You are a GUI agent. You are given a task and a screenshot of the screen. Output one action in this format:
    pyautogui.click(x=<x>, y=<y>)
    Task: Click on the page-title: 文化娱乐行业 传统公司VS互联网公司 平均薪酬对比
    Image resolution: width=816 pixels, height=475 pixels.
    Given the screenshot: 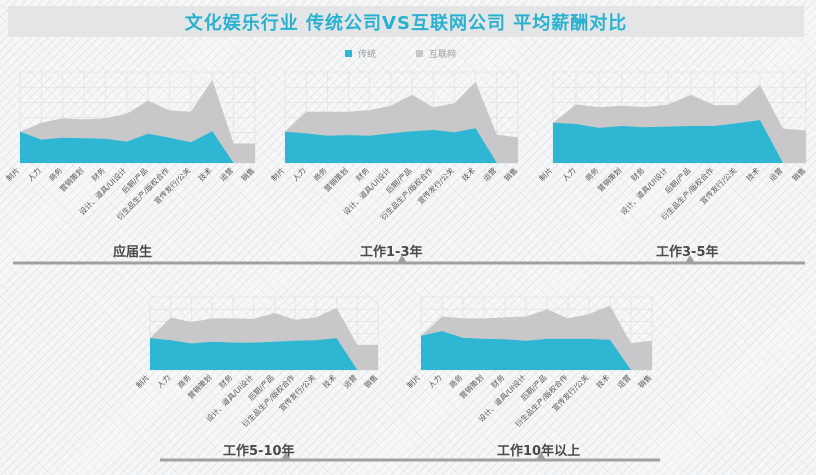 What is the action you would take?
    pyautogui.click(x=406, y=23)
    